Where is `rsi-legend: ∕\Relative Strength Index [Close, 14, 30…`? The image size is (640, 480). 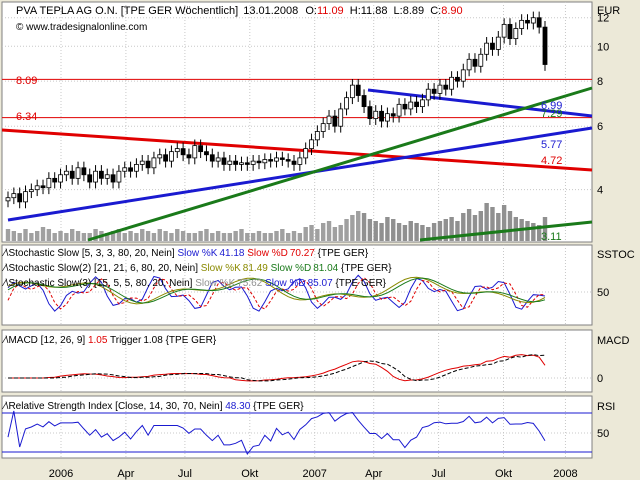
rsi-legend: ∕\Relative Strength Index [Close, 14, 30… is located at coordinates (152, 406).